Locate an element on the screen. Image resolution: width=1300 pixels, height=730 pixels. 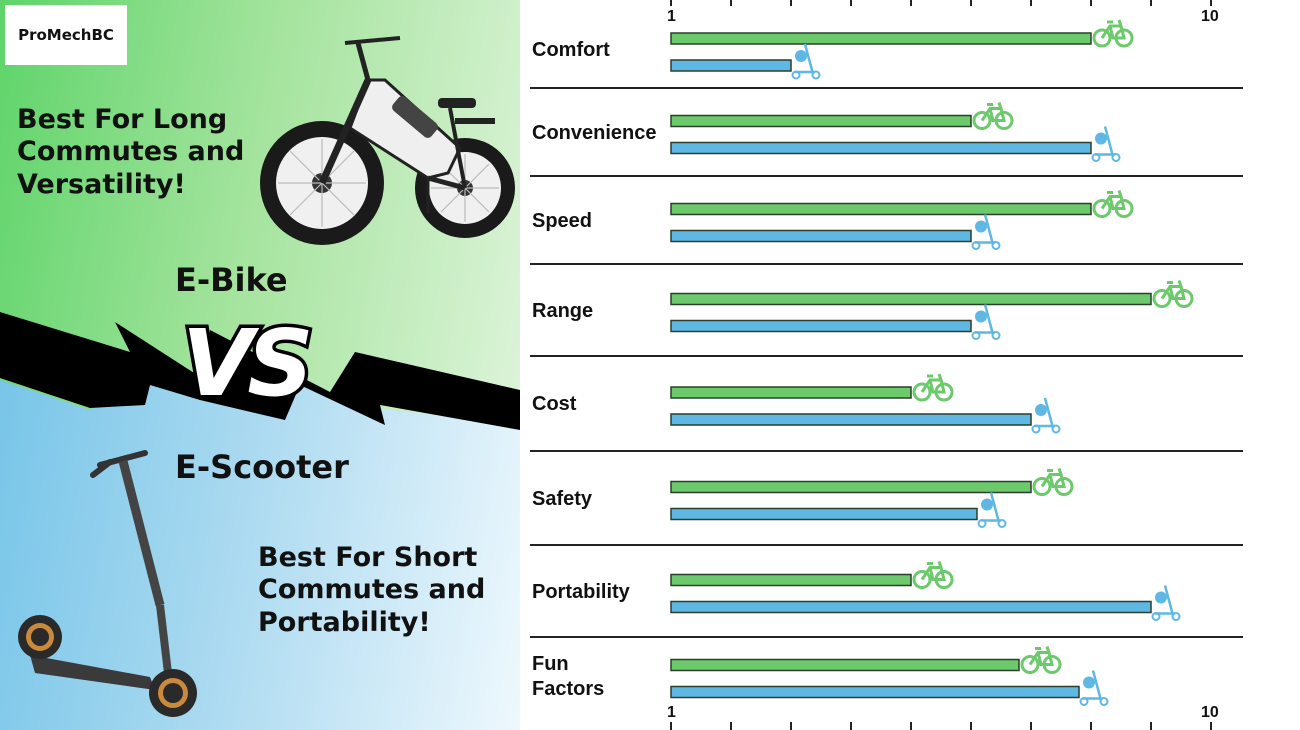
ebike-title: E-Bike is located at coordinates (231, 280).